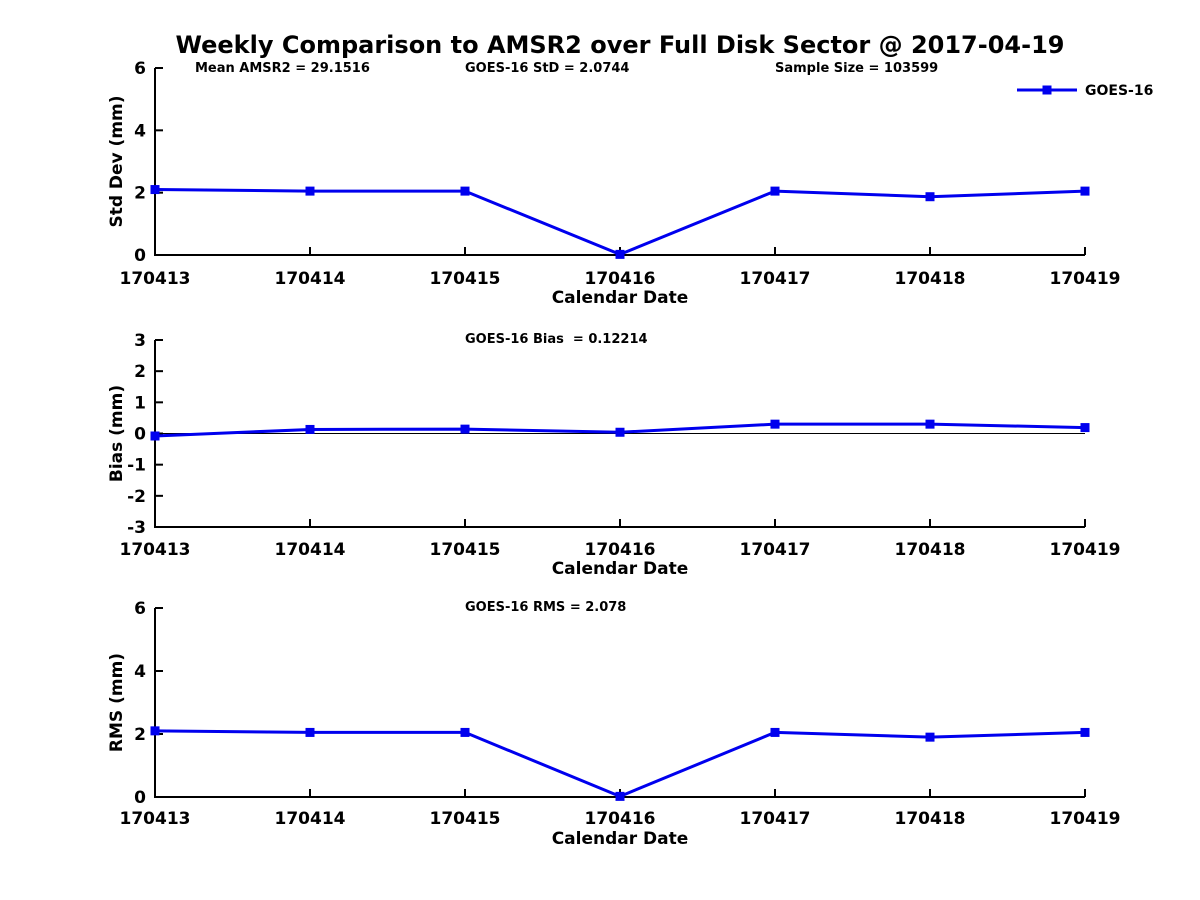 This screenshot has height=900, width=1200. What do you see at coordinates (556, 339) in the screenshot?
I see `annotation-text: GOES-16 Bias = 0.12214` at bounding box center [556, 339].